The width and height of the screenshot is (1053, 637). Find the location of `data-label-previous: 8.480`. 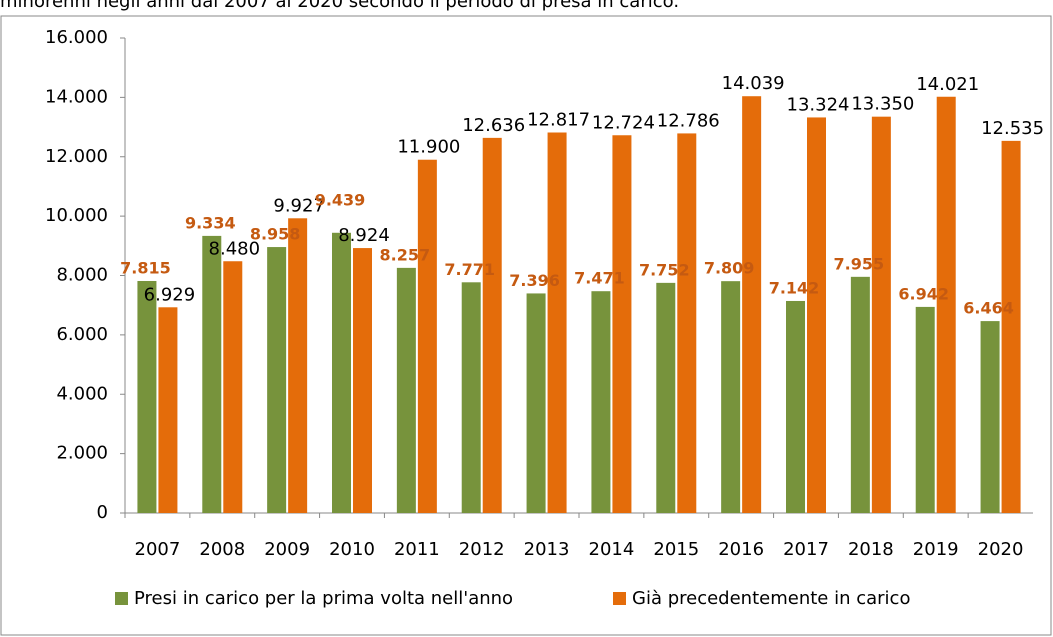

data-label-previous: 8.480 is located at coordinates (235, 248).